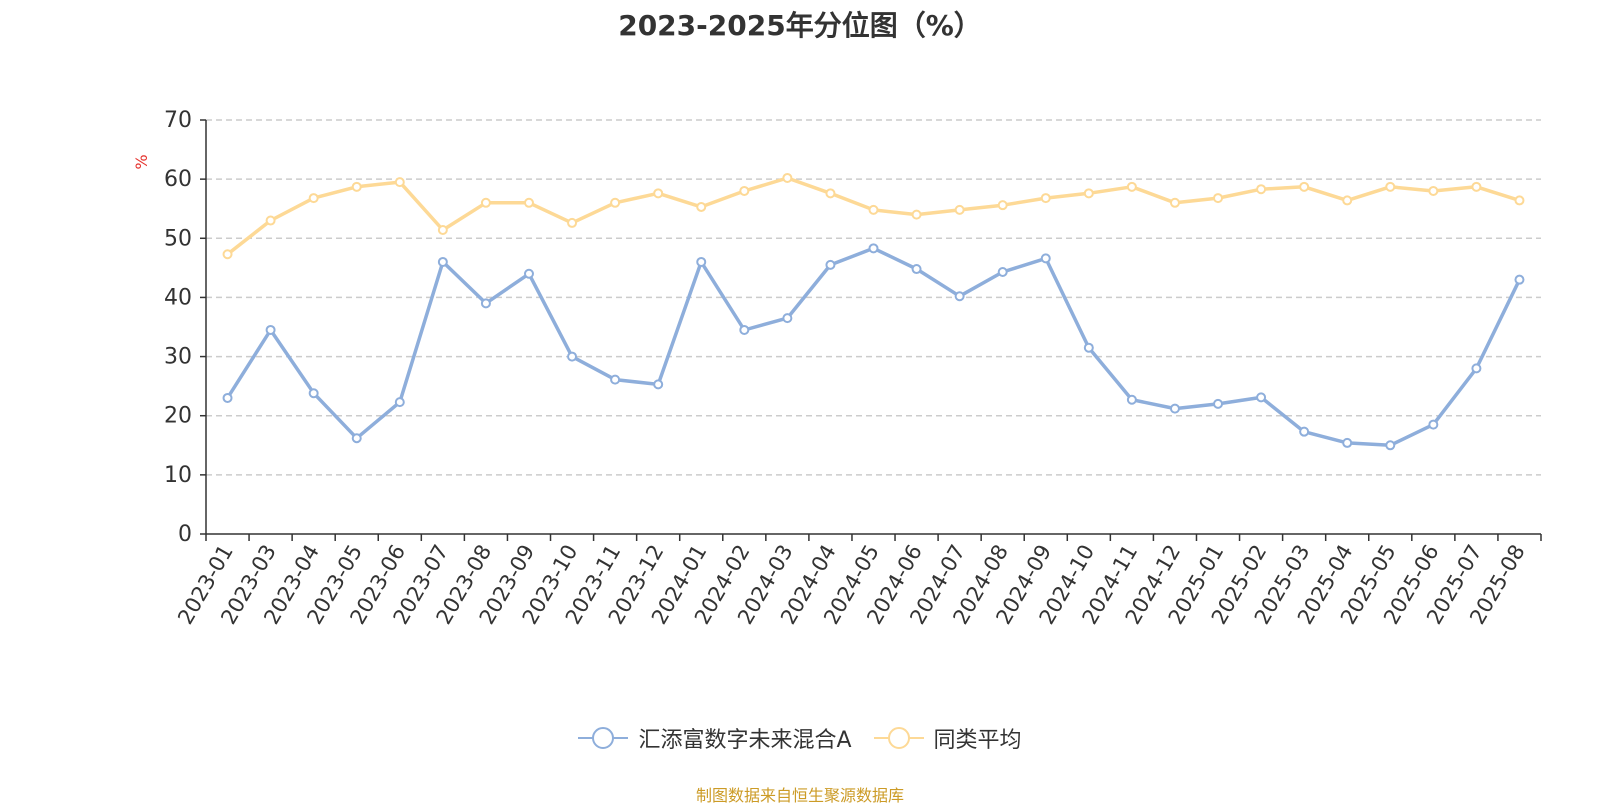  I want to click on y-tick-label: 50, so click(178, 238).